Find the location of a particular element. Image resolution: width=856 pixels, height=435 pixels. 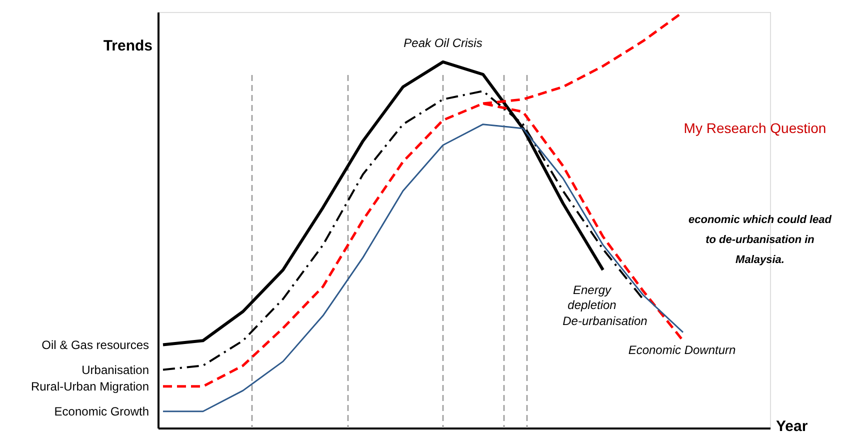

annotation: economic which could lead to de-urbanisation in Malaysia. is located at coordinates (760, 240).